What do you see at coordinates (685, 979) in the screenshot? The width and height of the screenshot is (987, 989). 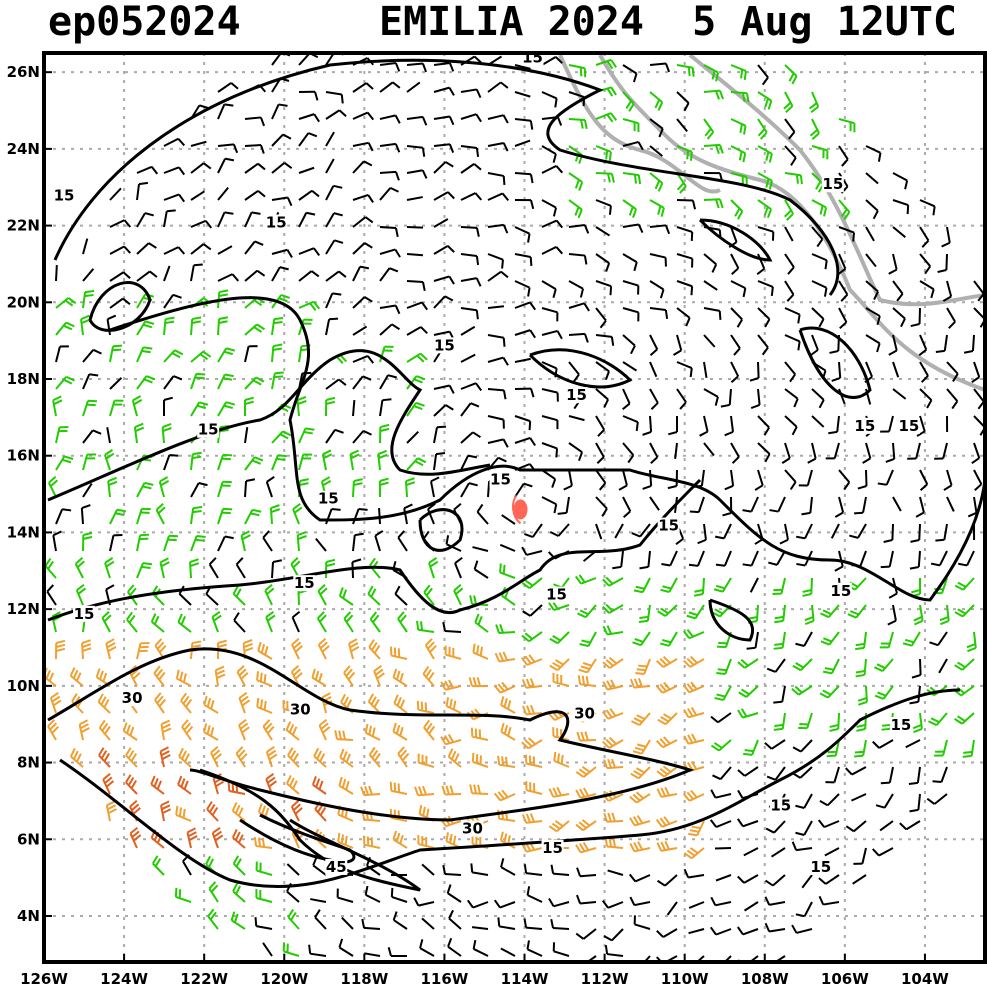 I see `lon-tick-label: 110W` at bounding box center [685, 979].